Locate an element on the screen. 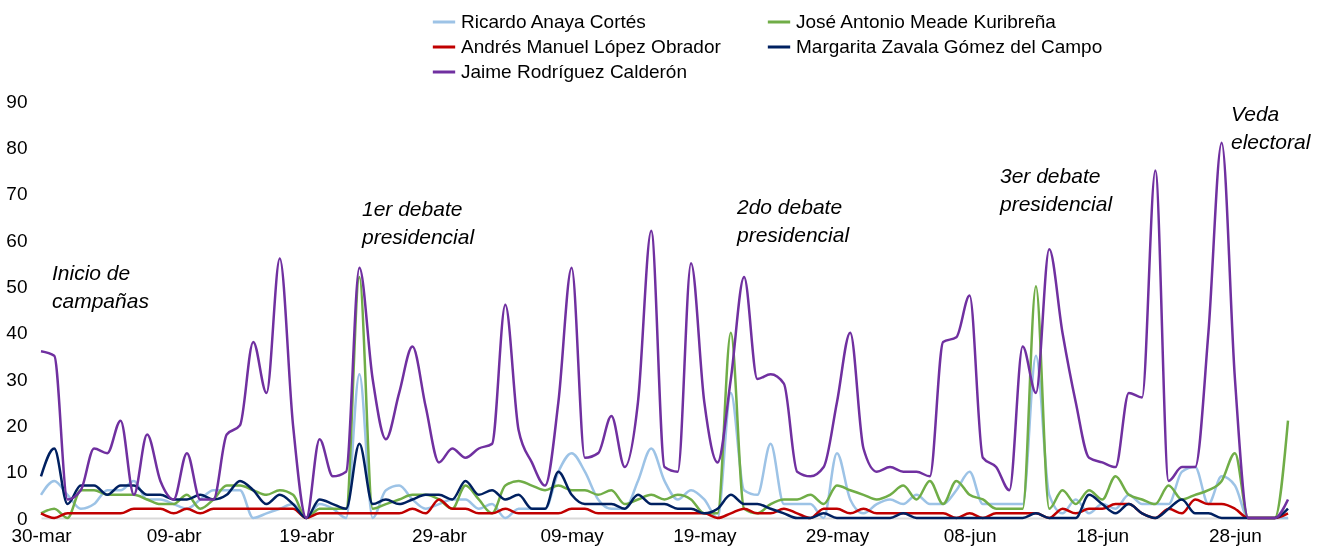 This screenshot has height=554, width=1335. annotation: Inicio de campañas is located at coordinates (101, 286).